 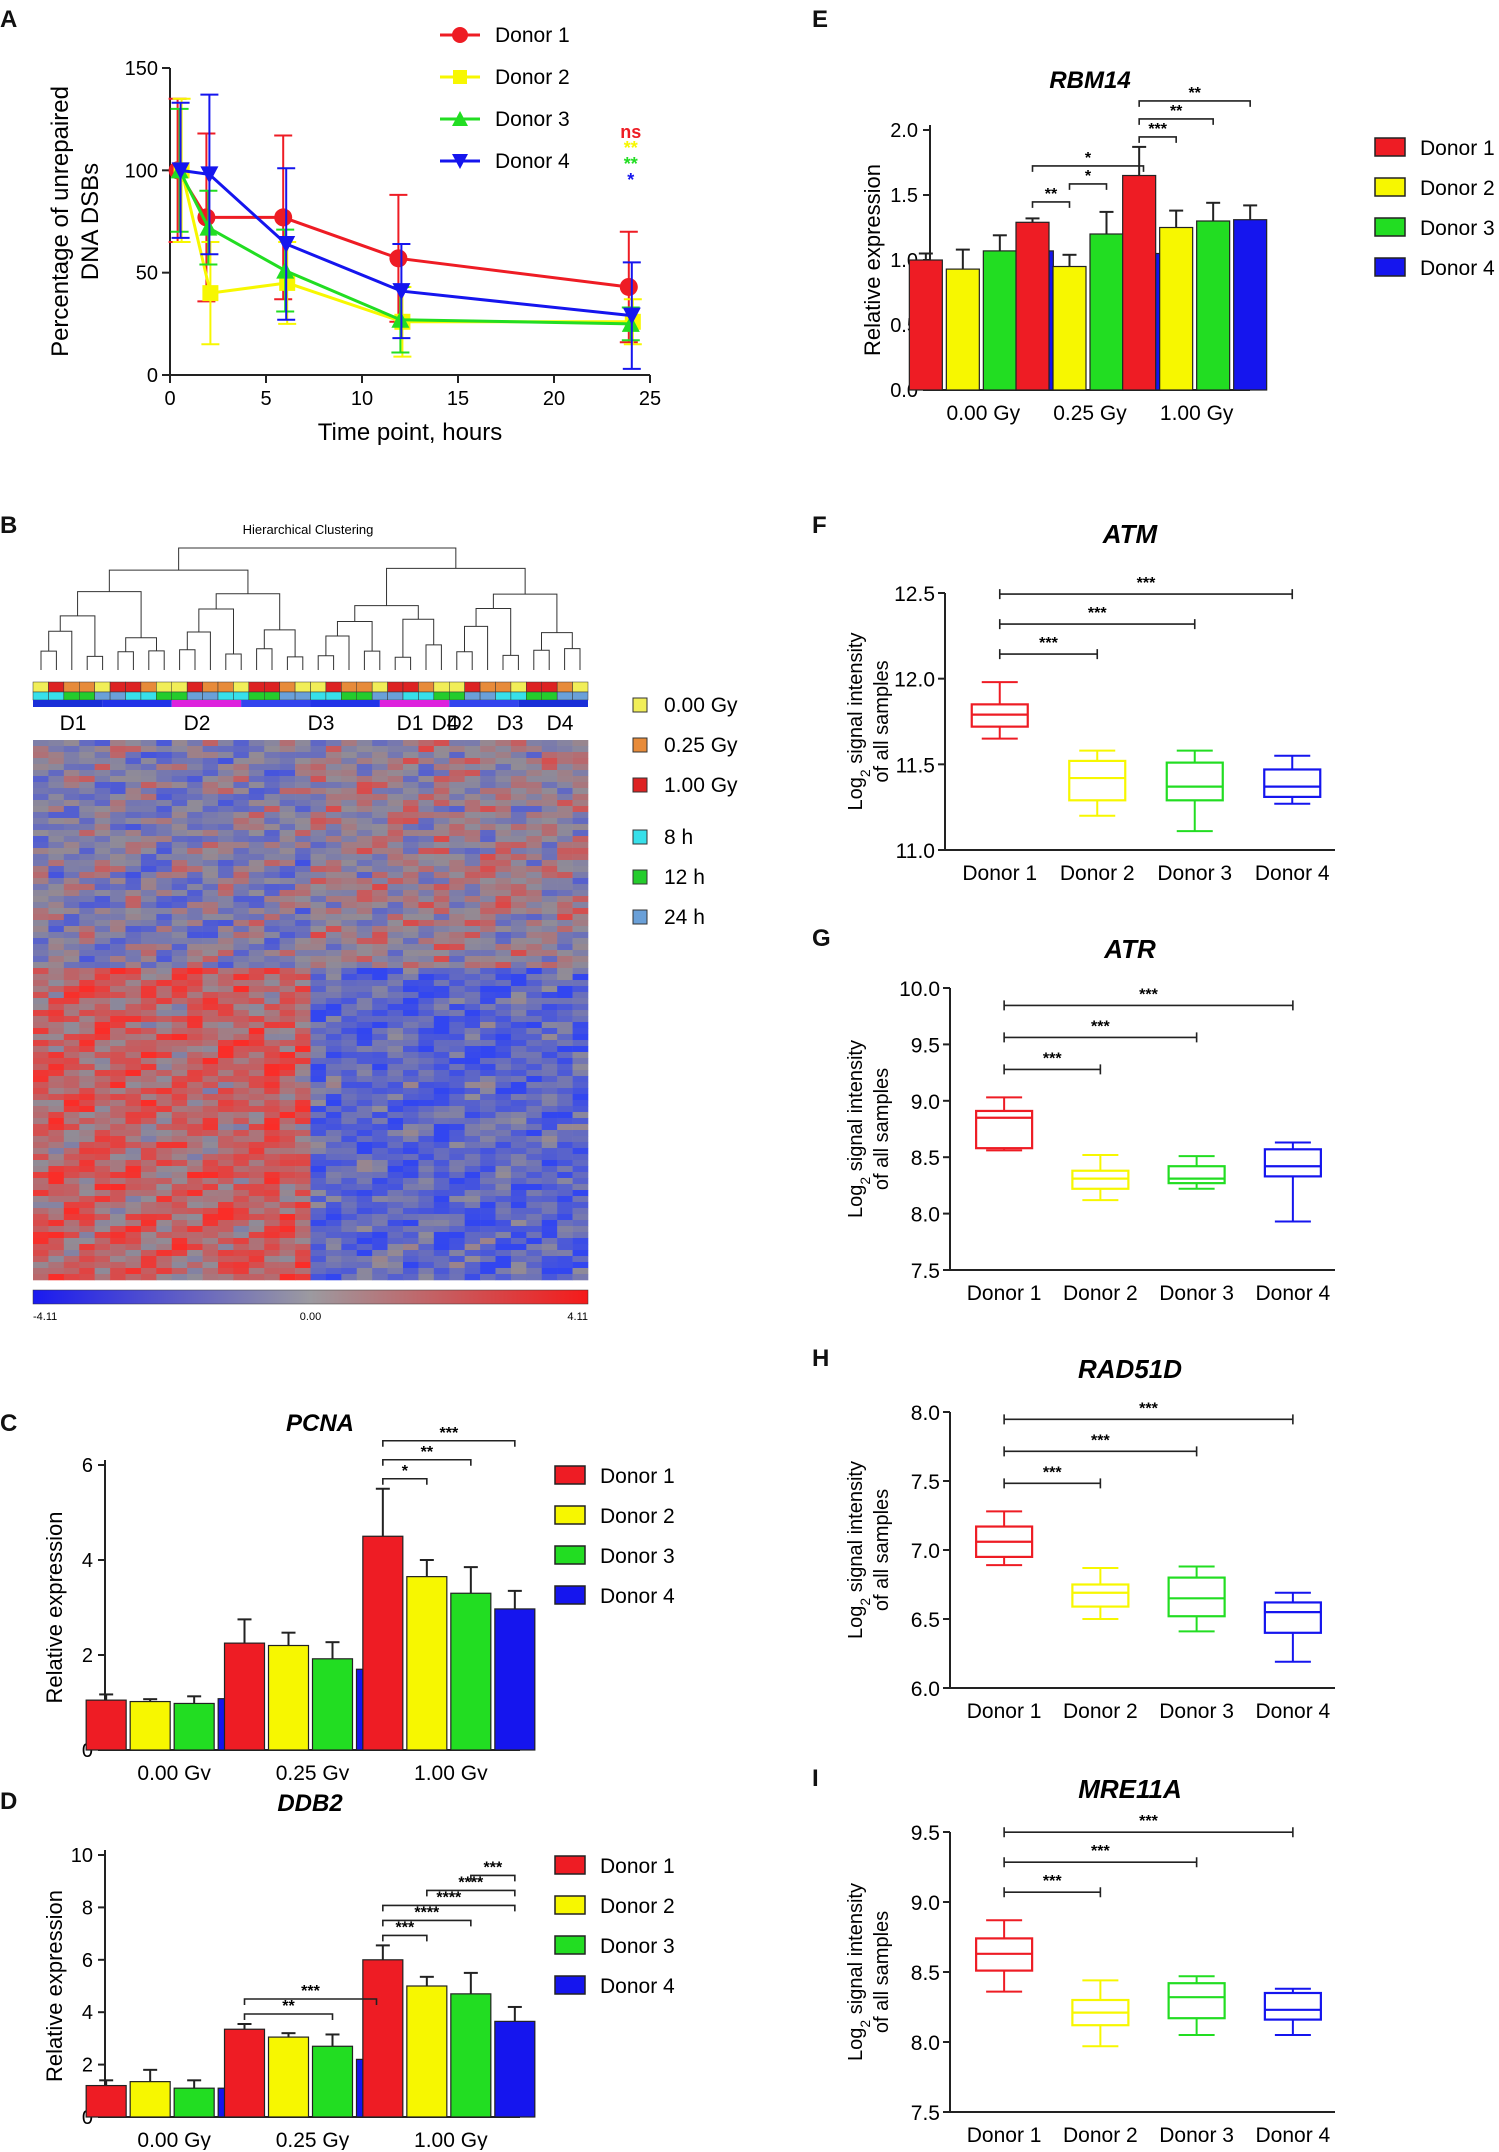 What do you see at coordinates (541, 659) in the screenshot?
I see `dendrogram-link` at bounding box center [541, 659].